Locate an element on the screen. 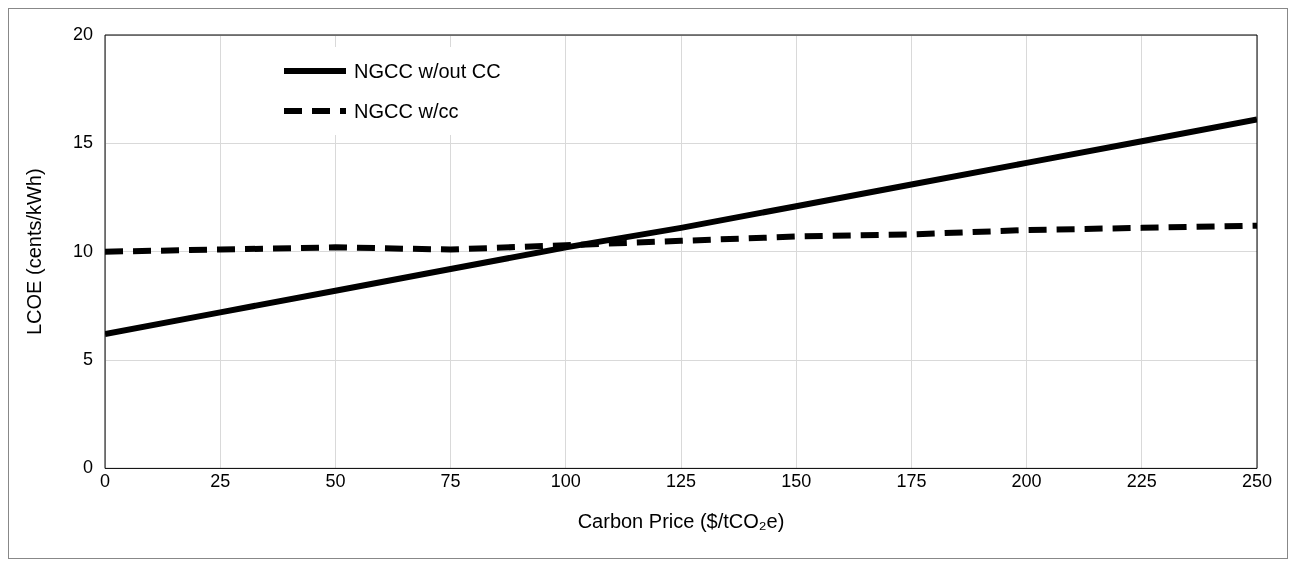  x-tick-label: 75 is located at coordinates (450, 481).